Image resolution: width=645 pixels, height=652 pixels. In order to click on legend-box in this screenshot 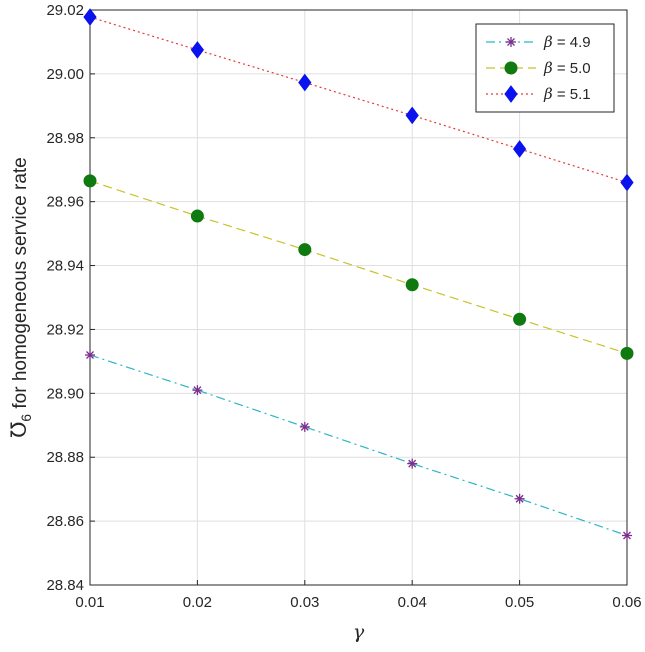, I will do `click(545, 68)`.